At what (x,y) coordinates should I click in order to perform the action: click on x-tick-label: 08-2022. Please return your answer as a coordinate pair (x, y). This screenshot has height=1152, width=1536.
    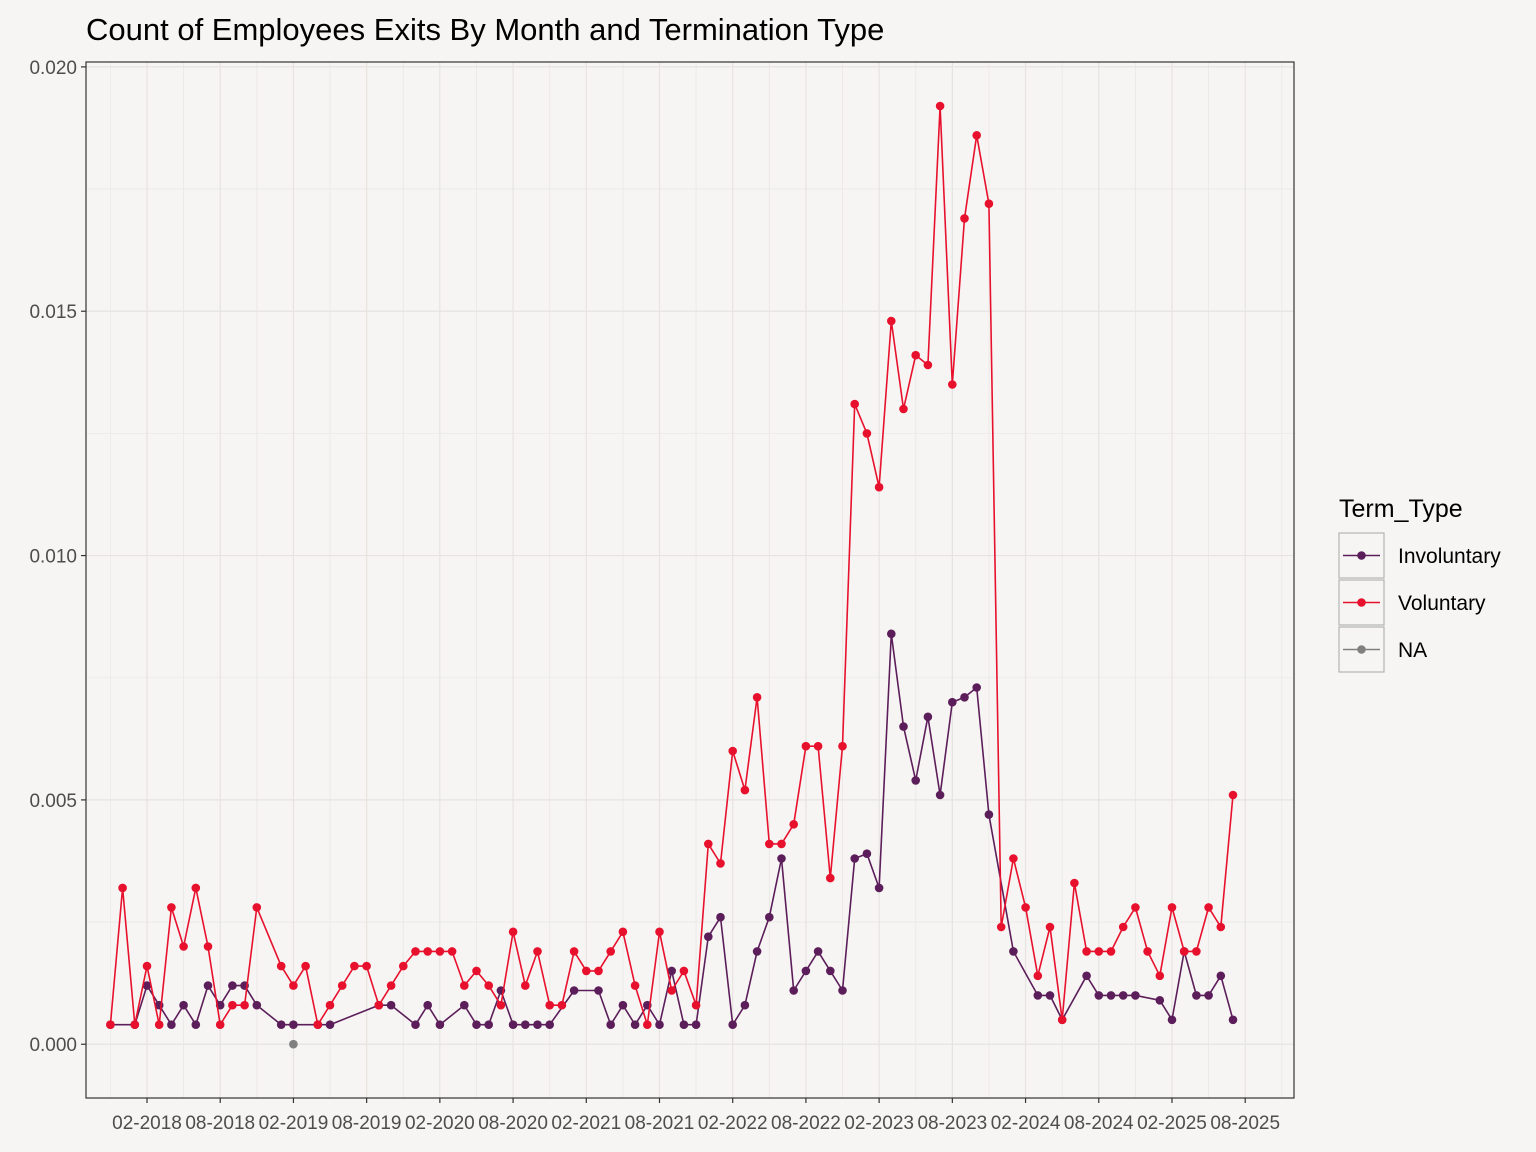
    Looking at the image, I should click on (806, 1123).